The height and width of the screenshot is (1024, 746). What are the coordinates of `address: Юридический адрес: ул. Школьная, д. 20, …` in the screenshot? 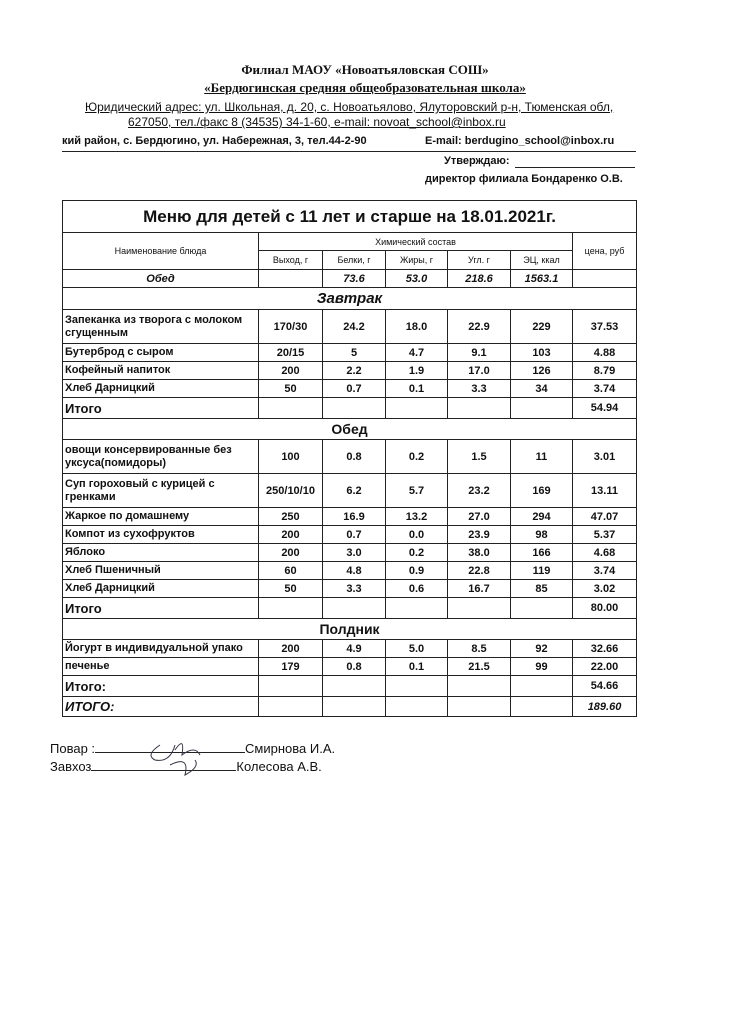 It's located at (349, 107).